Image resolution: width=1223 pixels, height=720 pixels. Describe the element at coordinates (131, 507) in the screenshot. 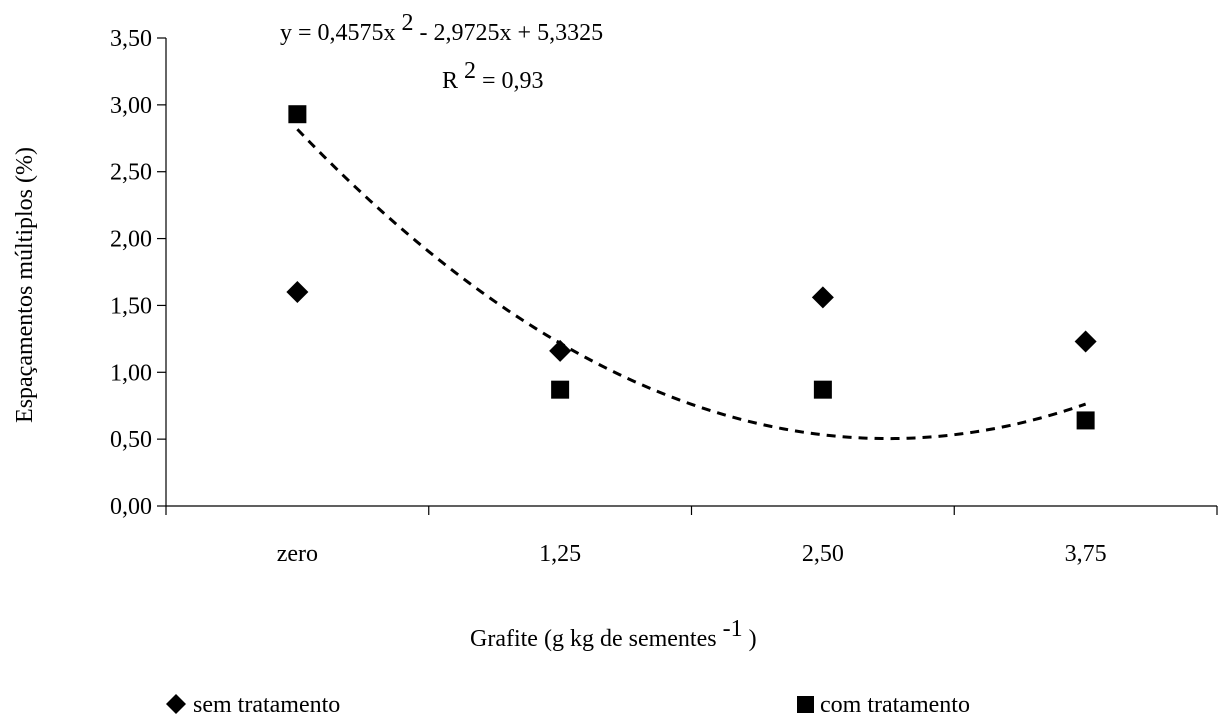

I see `y-tick-label: 0,00` at that location.